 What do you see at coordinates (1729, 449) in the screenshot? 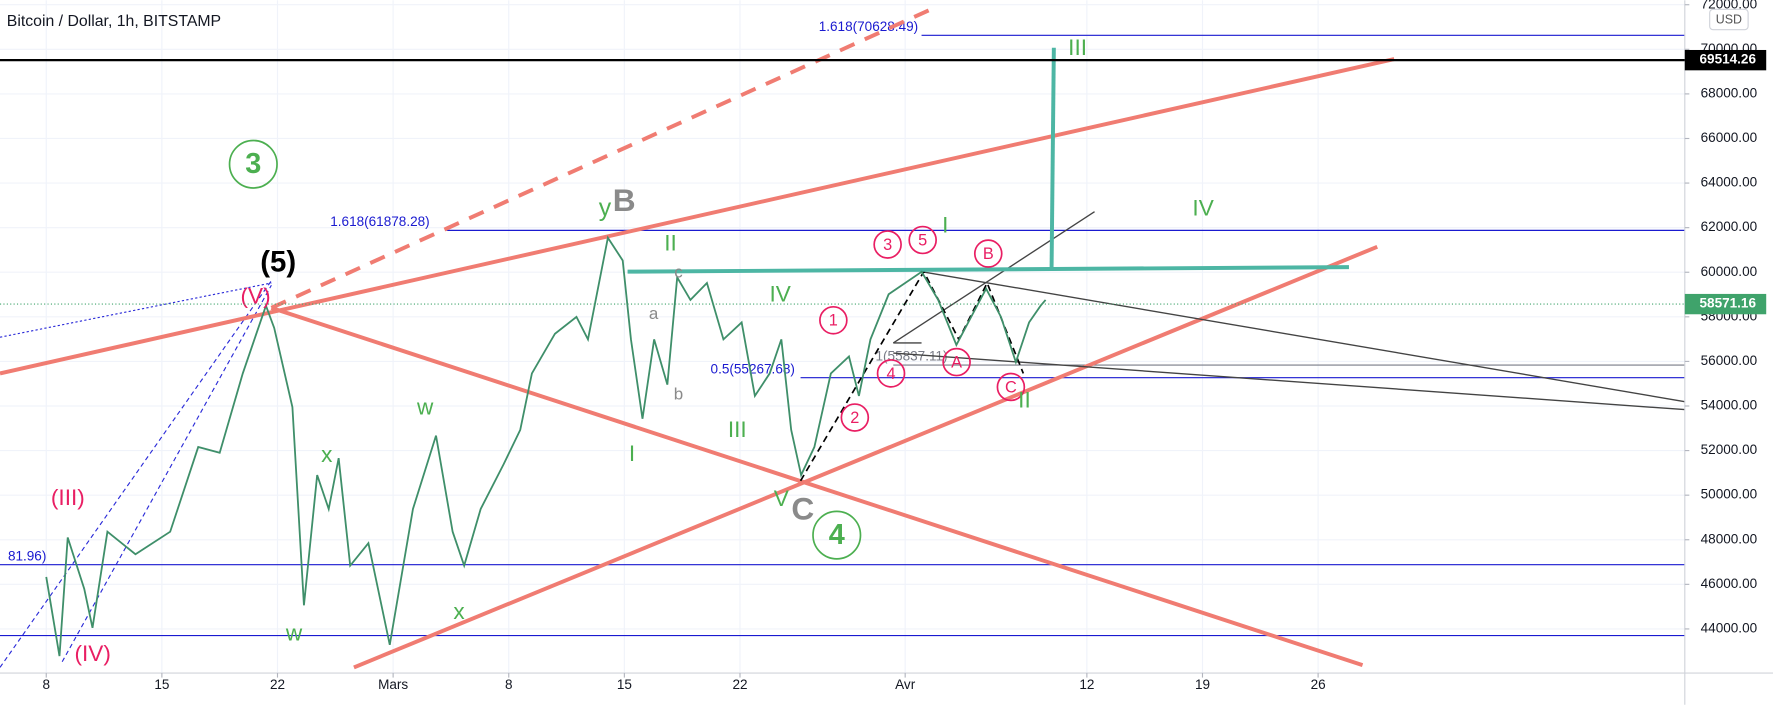
I see `y-tick-label: 52000.00` at bounding box center [1729, 449].